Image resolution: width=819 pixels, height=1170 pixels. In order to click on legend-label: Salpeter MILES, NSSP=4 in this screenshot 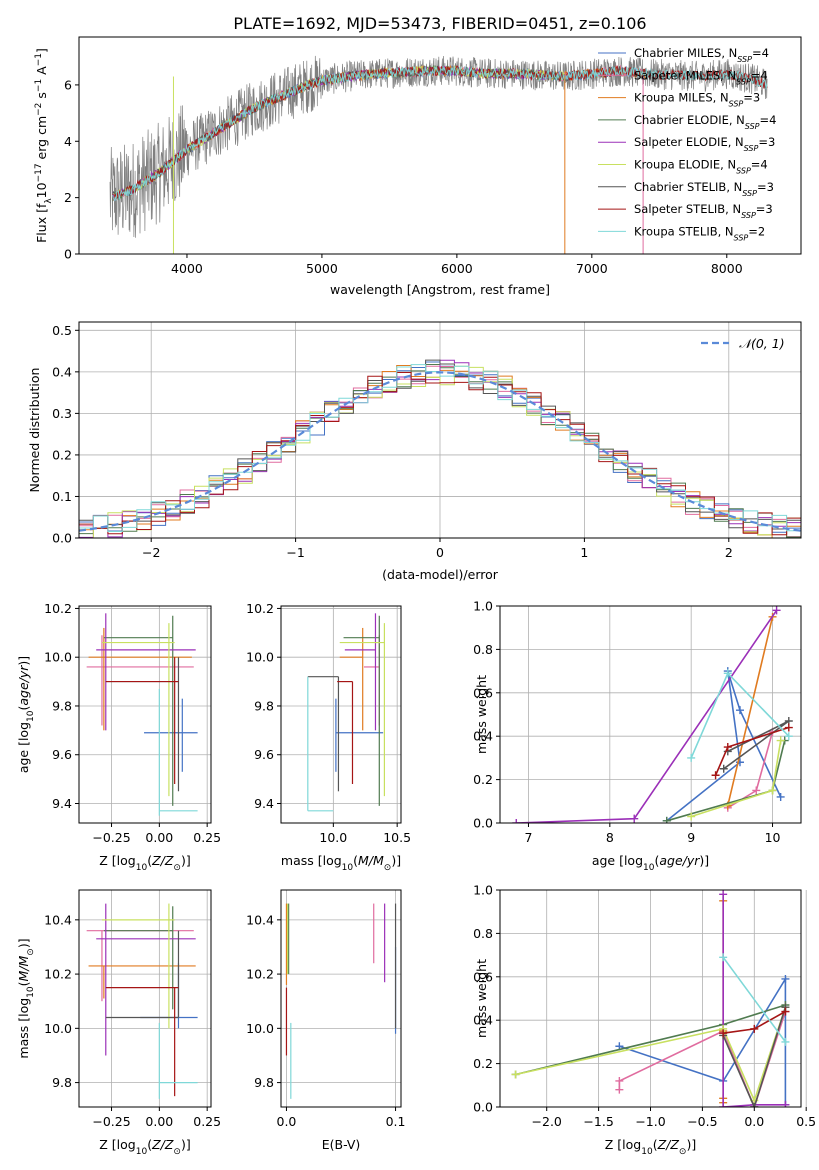, I will do `click(701, 77)`.